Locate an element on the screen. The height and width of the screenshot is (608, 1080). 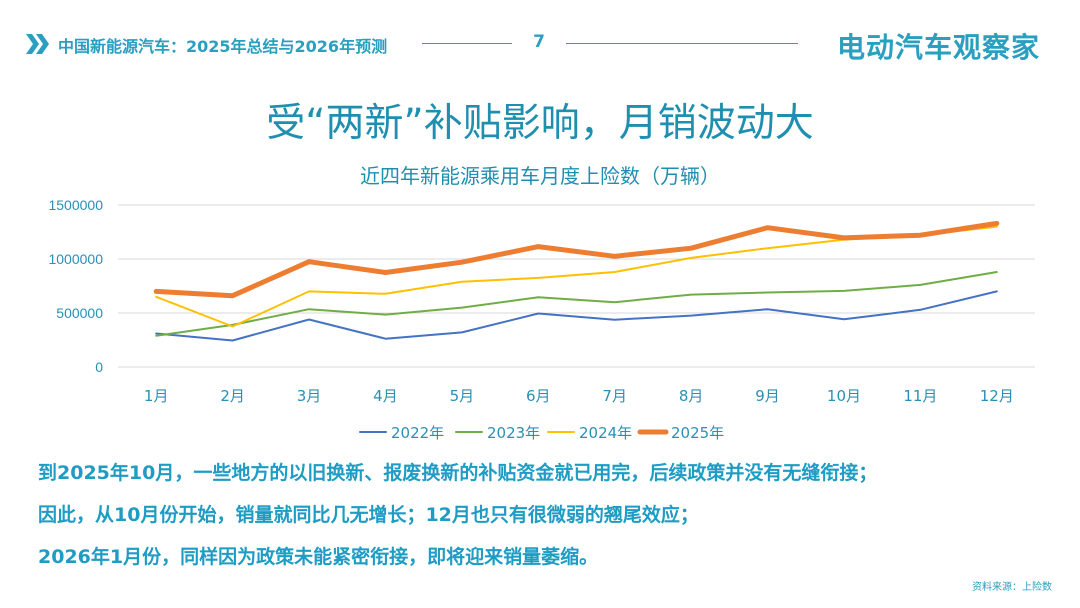
y-tick-label: 1000000 is located at coordinates (75, 259).